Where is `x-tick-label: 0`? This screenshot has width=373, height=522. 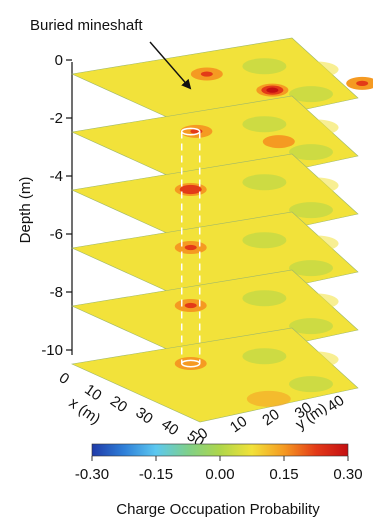
x-tick-label: 0 is located at coordinates (64, 378).